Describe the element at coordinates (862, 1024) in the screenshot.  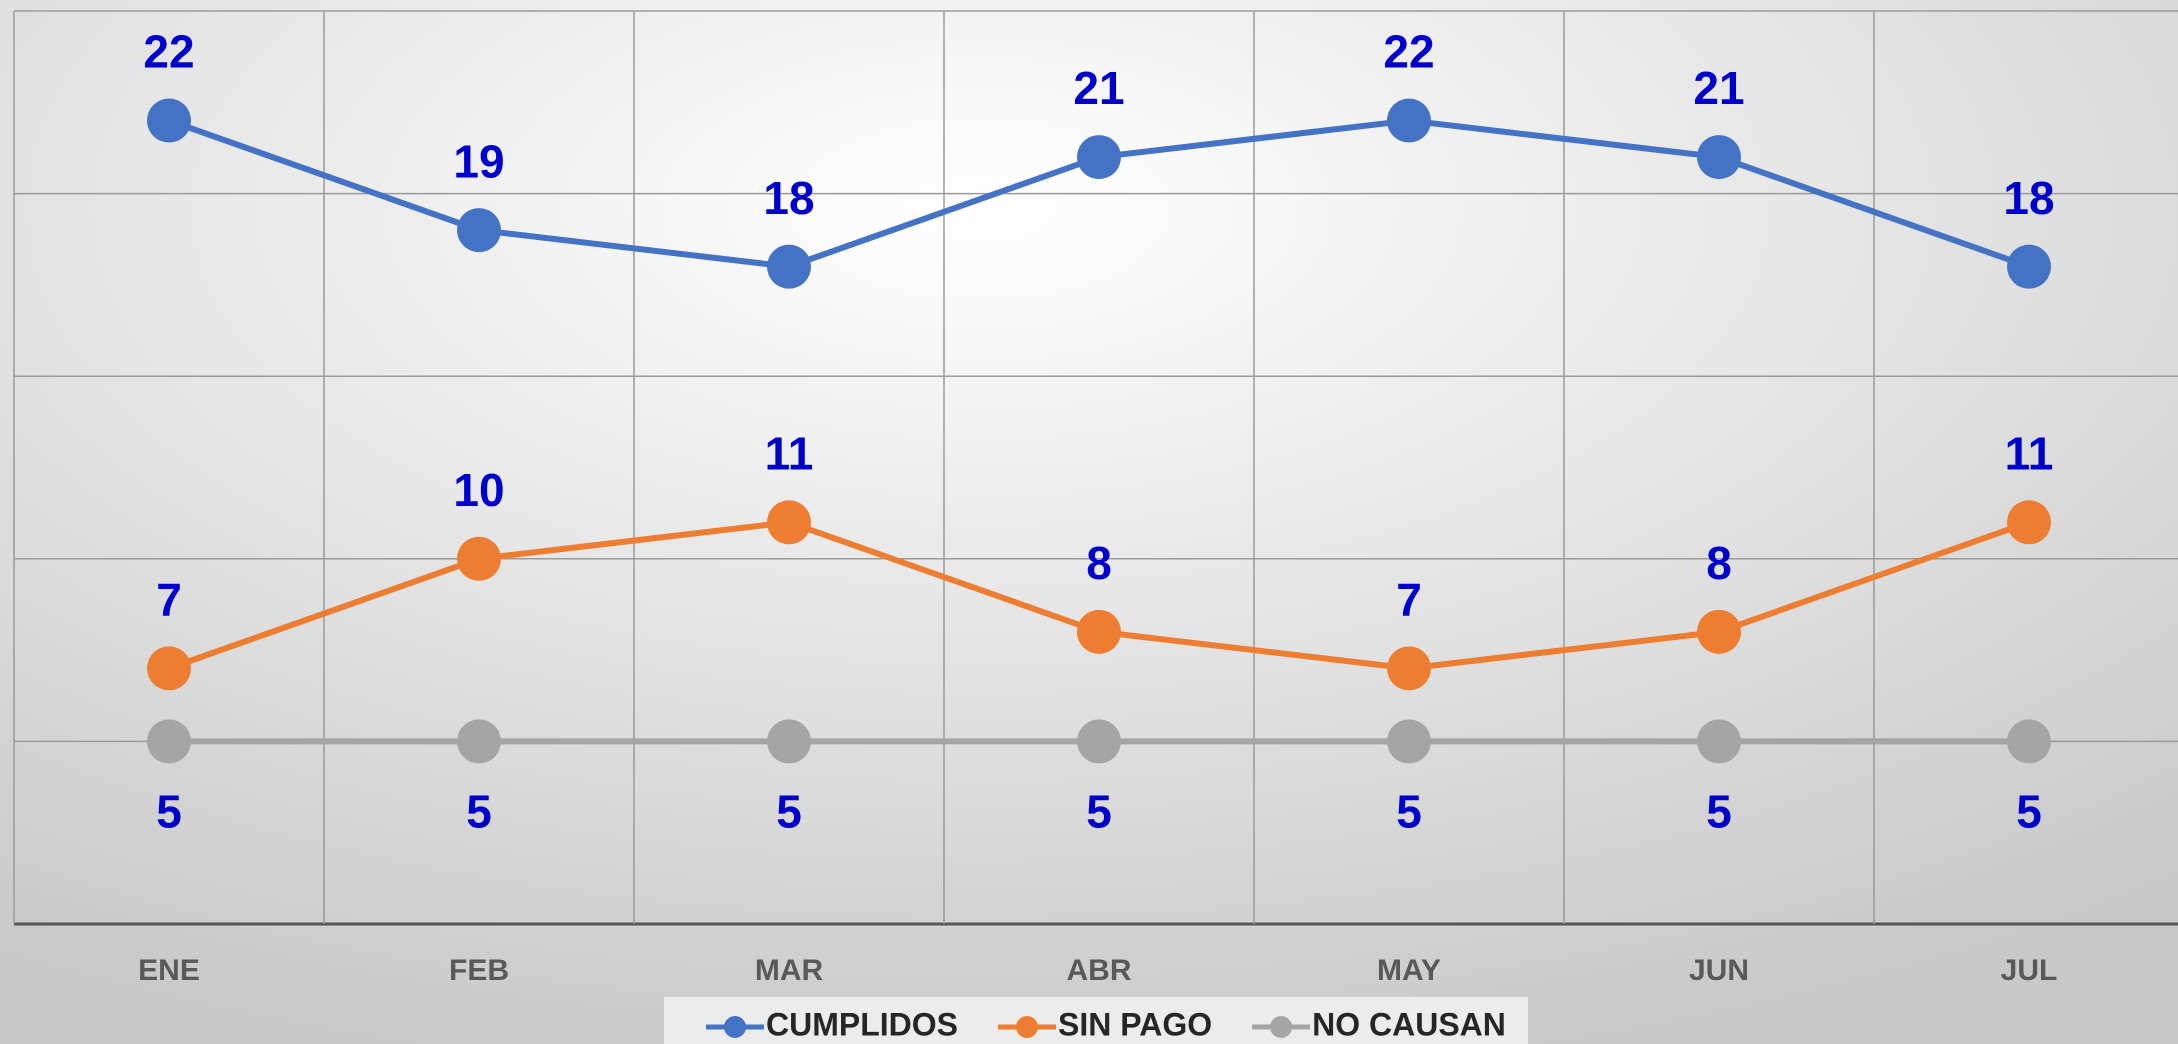
I see `legend-label: CUMPLIDOS` at that location.